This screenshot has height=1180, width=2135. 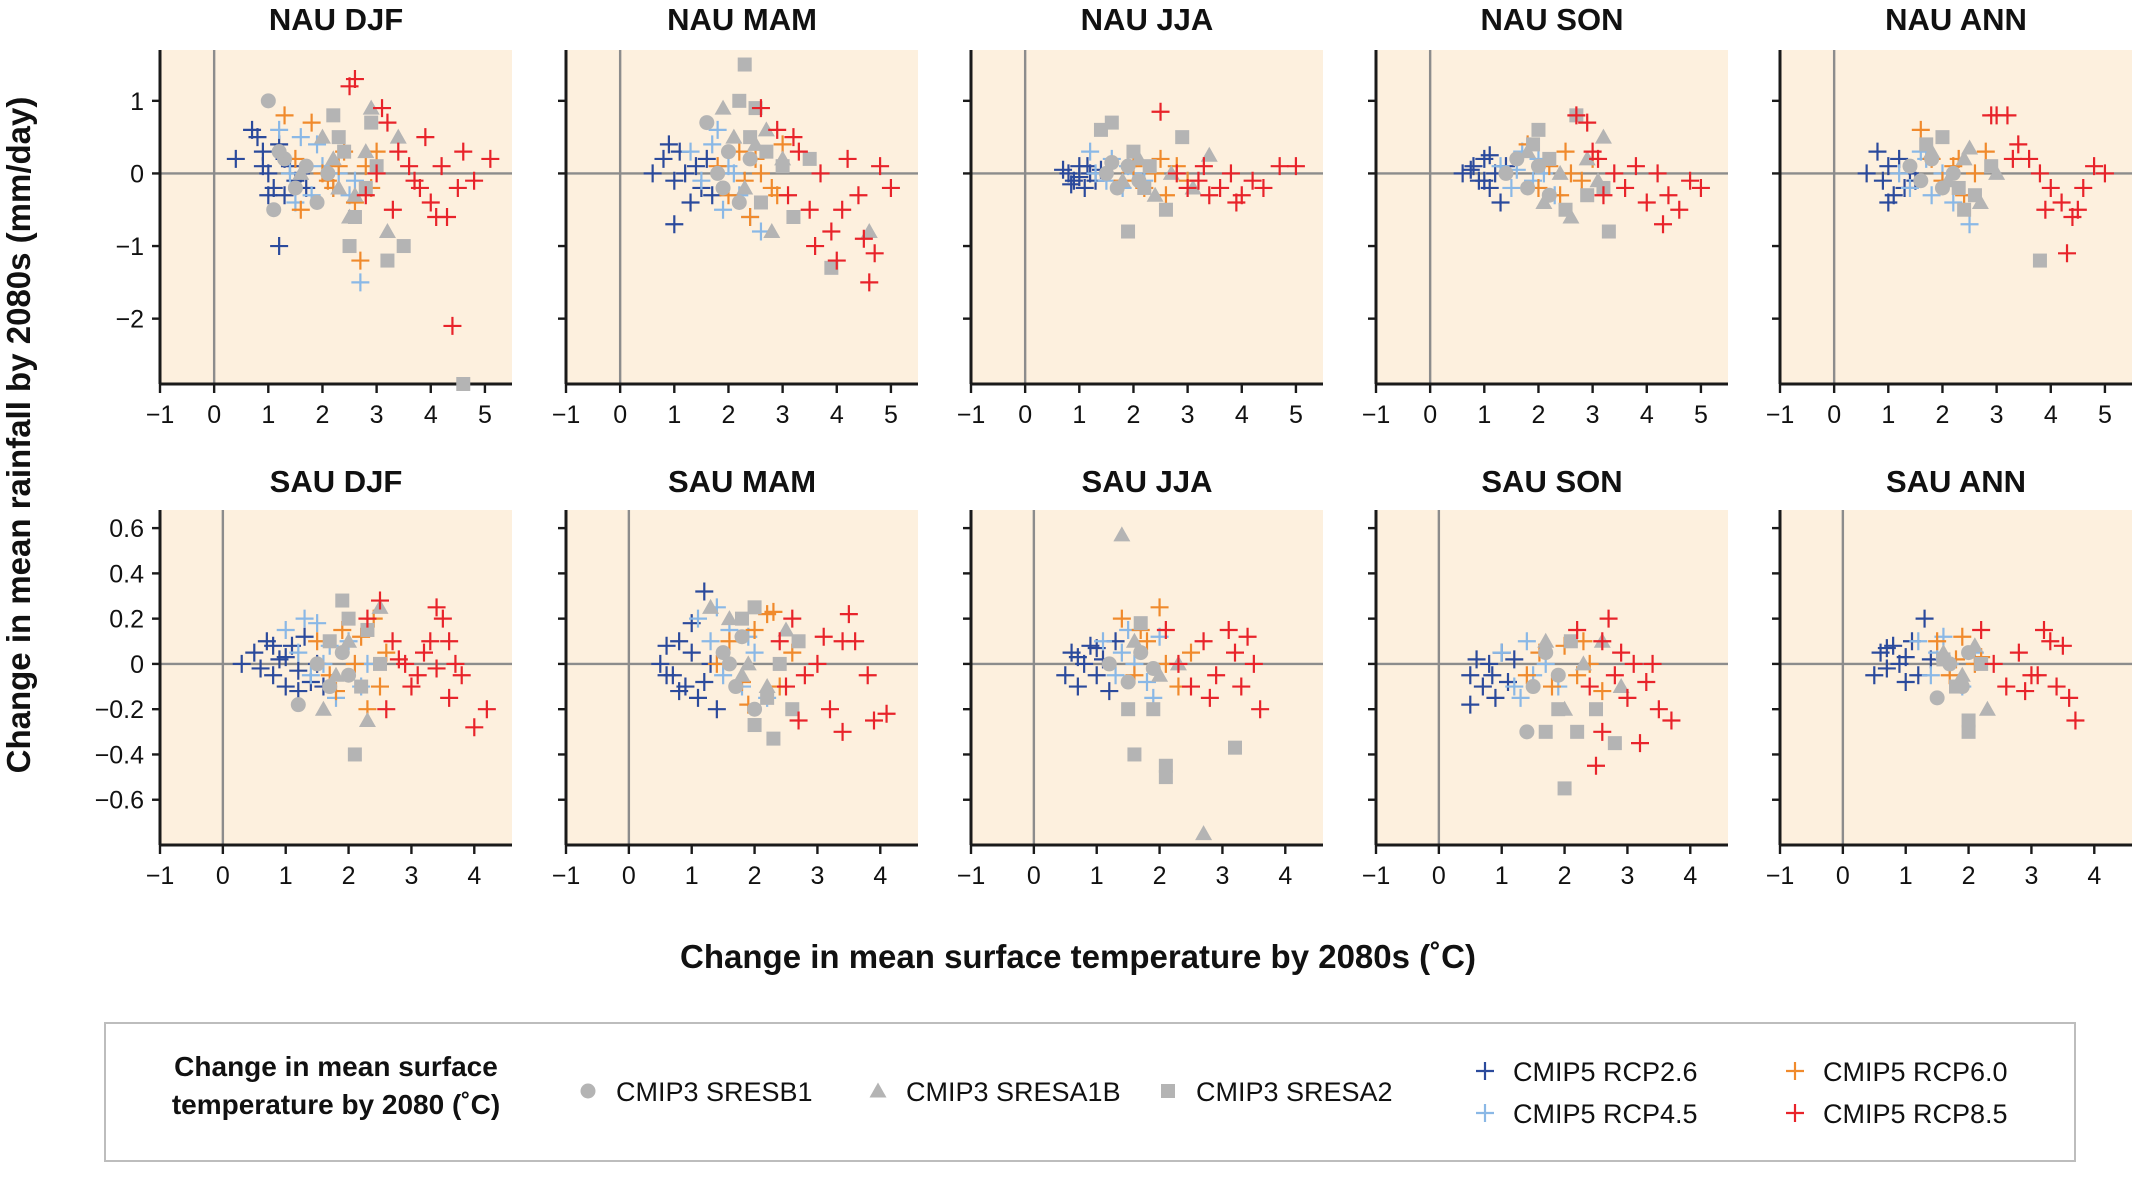 What do you see at coordinates (1141, 177) in the screenshot?
I see `series-sresa2` at bounding box center [1141, 177].